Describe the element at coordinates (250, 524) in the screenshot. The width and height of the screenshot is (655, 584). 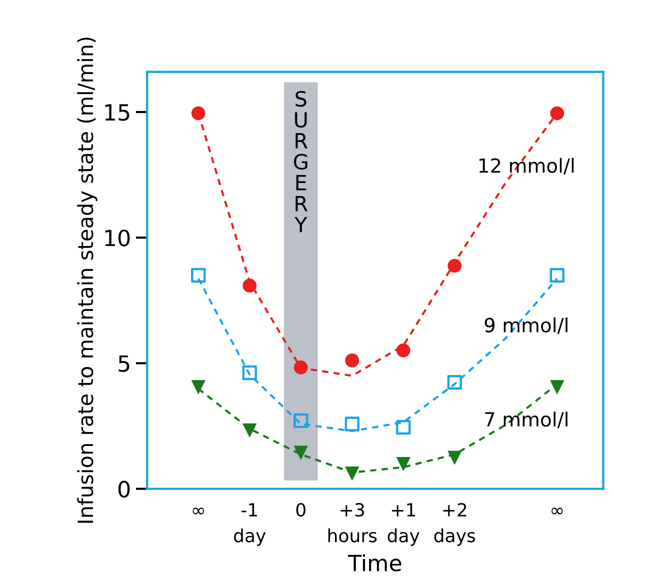
I see `x-tick-label: -1 day` at that location.